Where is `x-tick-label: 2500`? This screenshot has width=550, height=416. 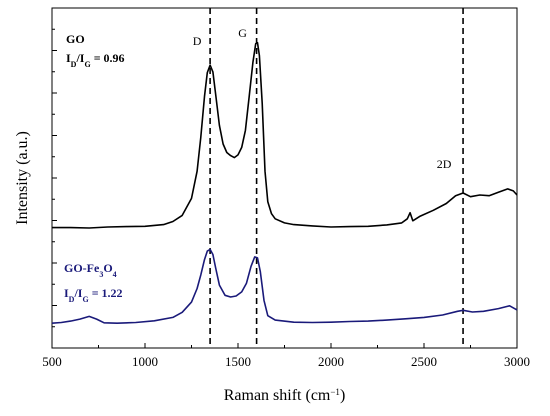 x-tick-label: 2500 is located at coordinates (424, 361).